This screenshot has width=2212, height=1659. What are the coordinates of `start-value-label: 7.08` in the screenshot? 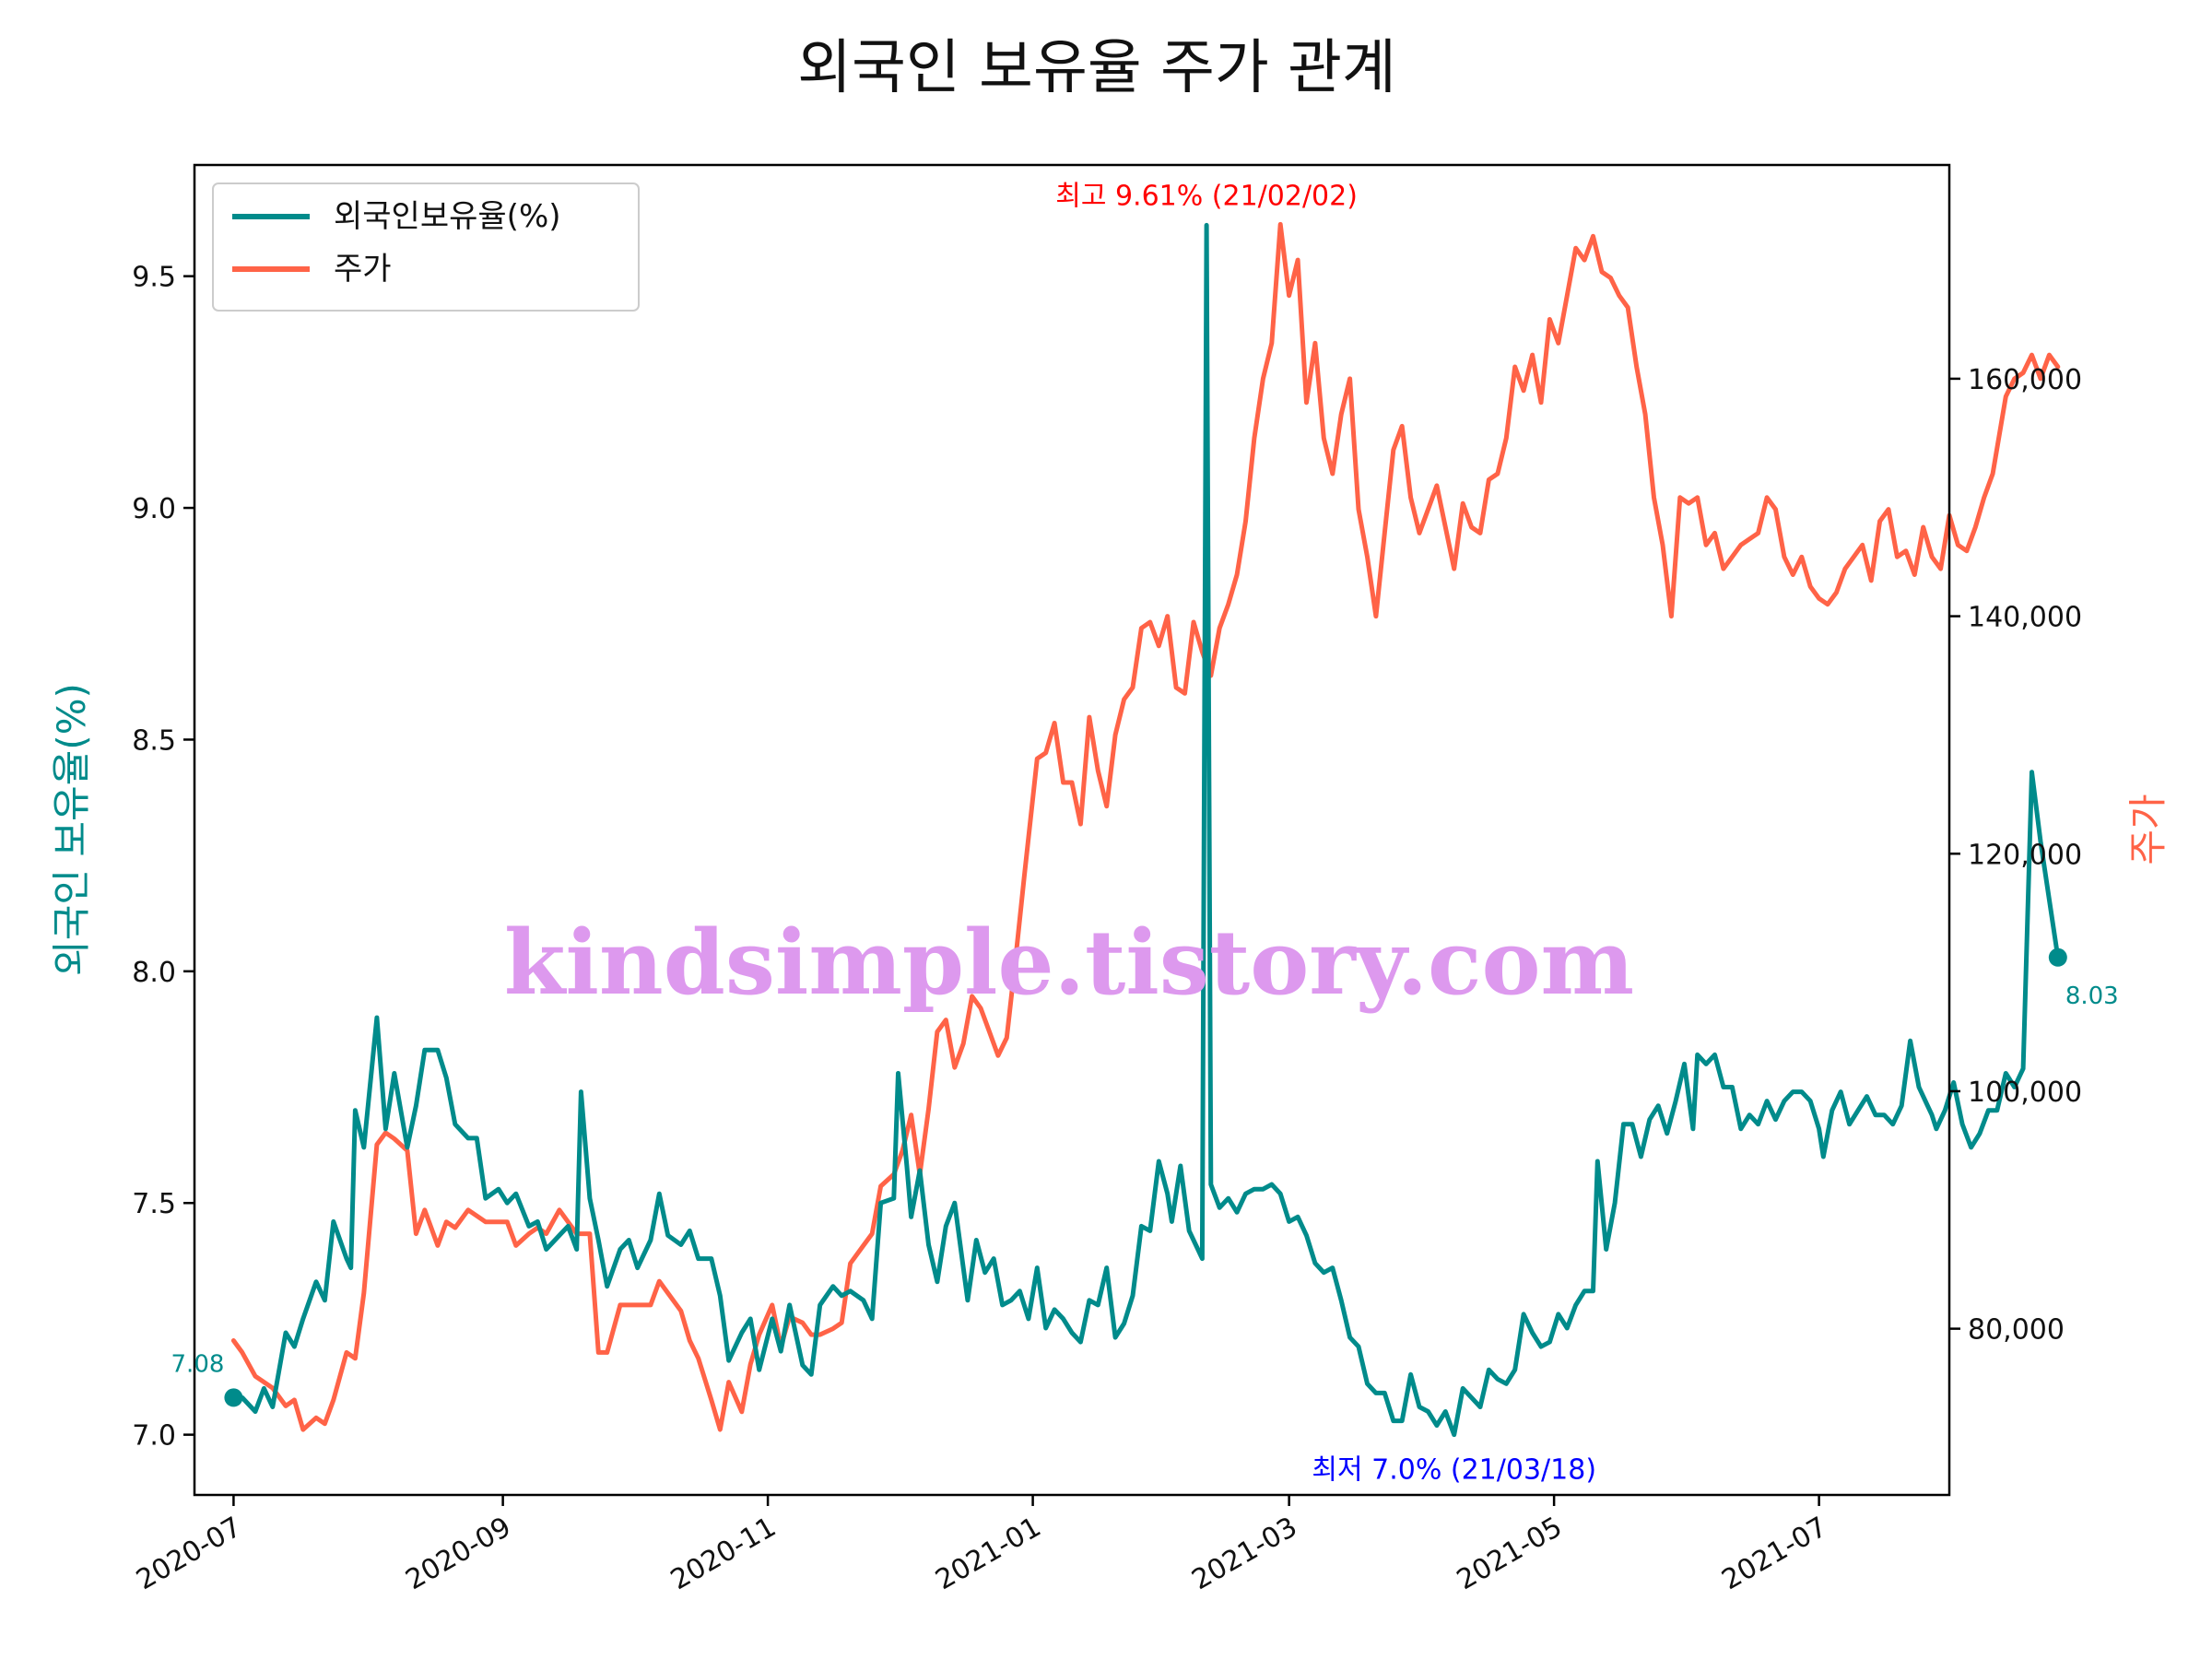 It's located at (198, 1364).